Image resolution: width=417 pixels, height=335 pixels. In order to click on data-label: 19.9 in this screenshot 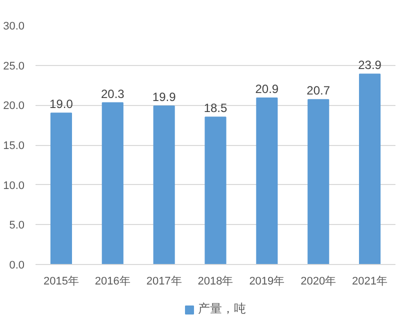, I will do `click(164, 97)`.